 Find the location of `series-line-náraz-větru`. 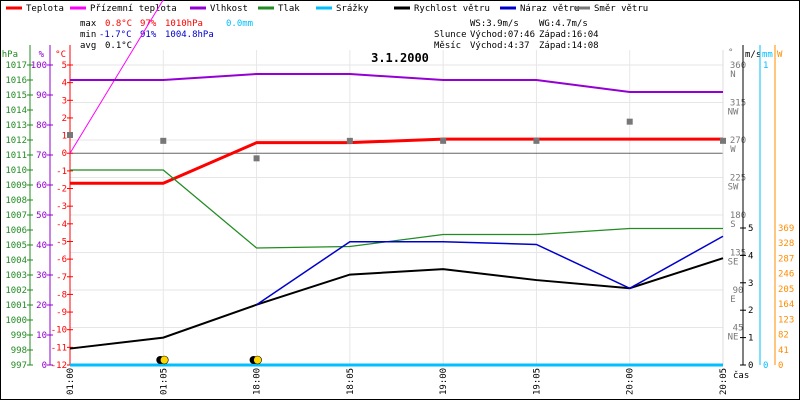

series-line-náraz-větru is located at coordinates (490, 270).